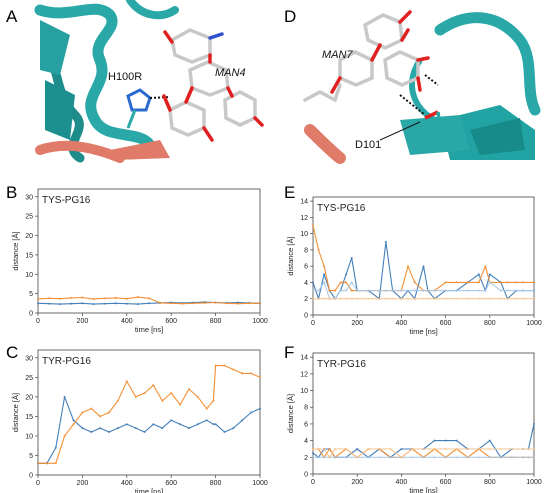 This screenshot has width=550, height=493. Describe the element at coordinates (31, 314) in the screenshot. I see `y-tick-label: 0` at that location.